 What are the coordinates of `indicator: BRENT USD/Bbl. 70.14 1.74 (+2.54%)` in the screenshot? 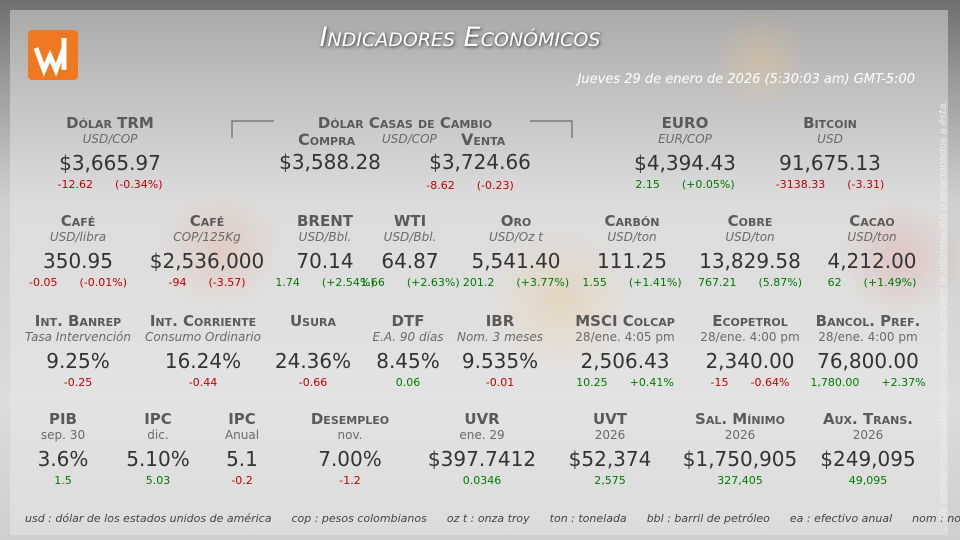 It's located at (324, 250).